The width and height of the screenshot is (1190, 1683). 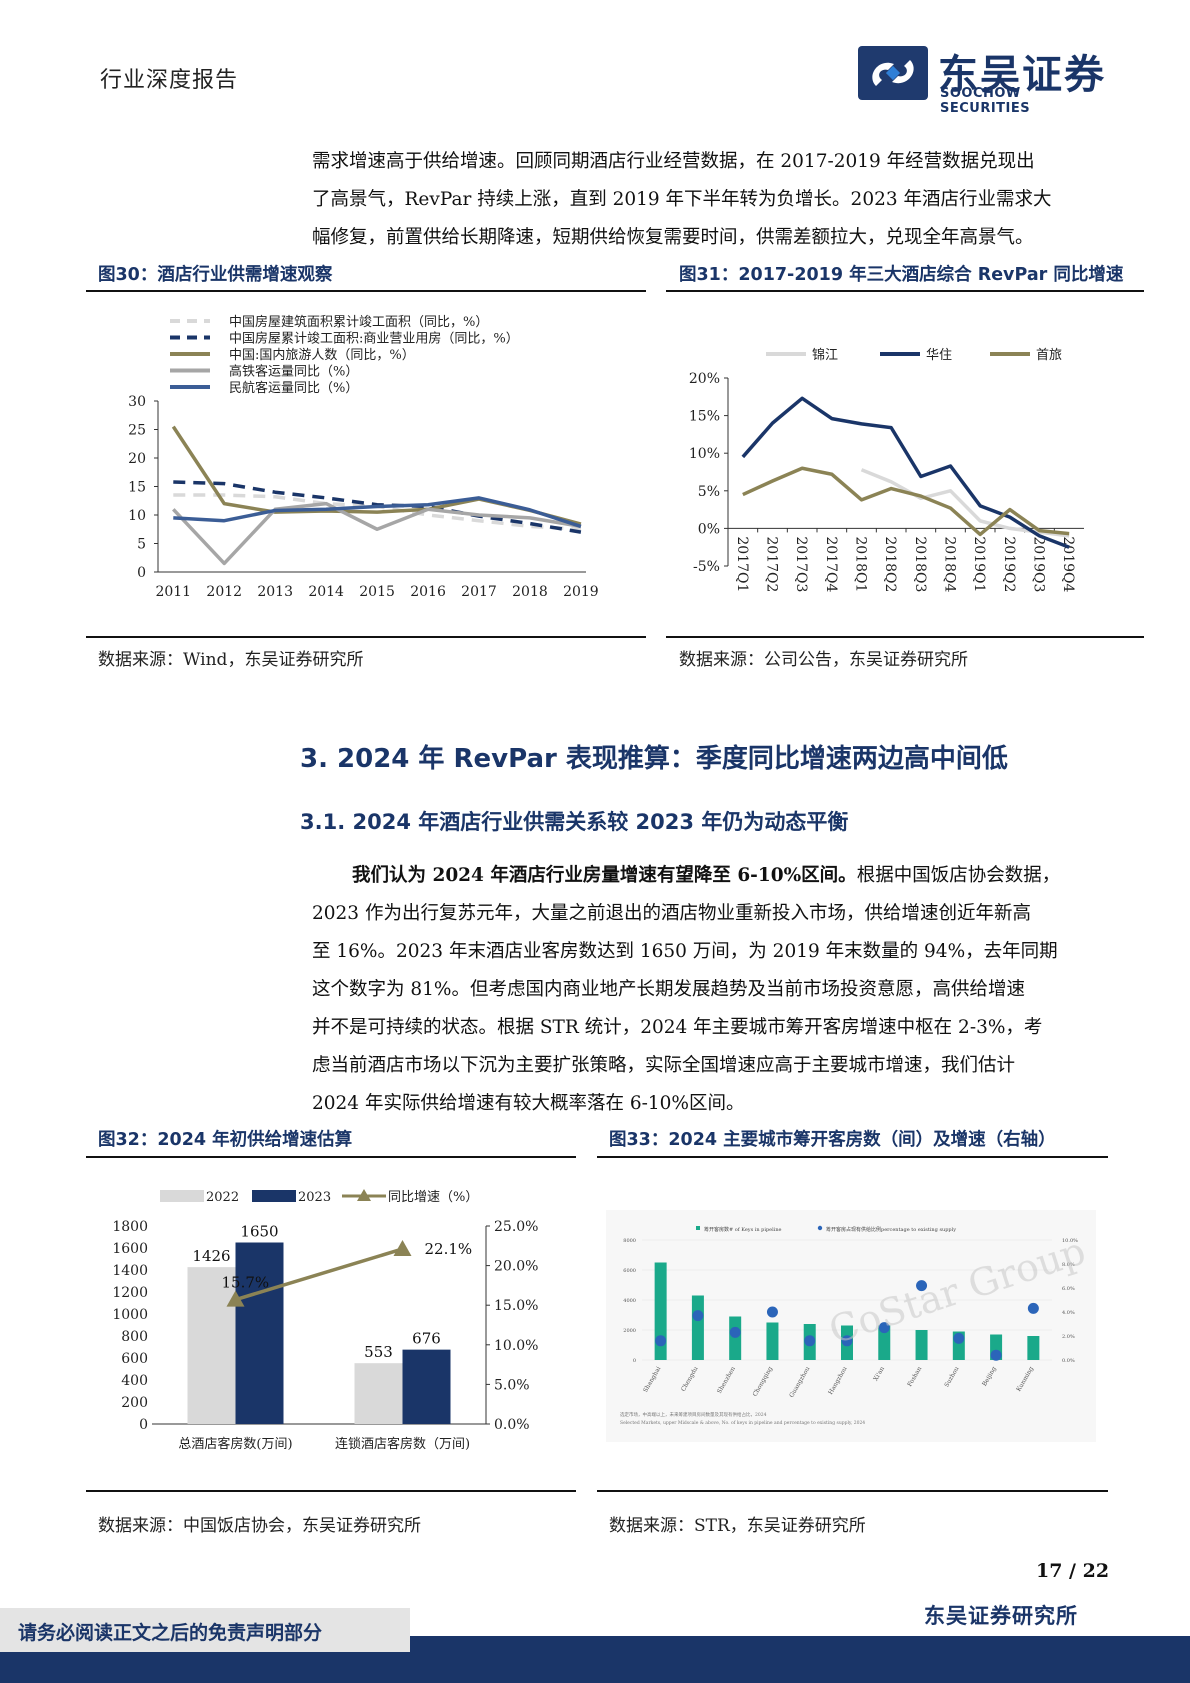 What do you see at coordinates (134, 1359) in the screenshot?
I see `y-tick-label: 600` at bounding box center [134, 1359].